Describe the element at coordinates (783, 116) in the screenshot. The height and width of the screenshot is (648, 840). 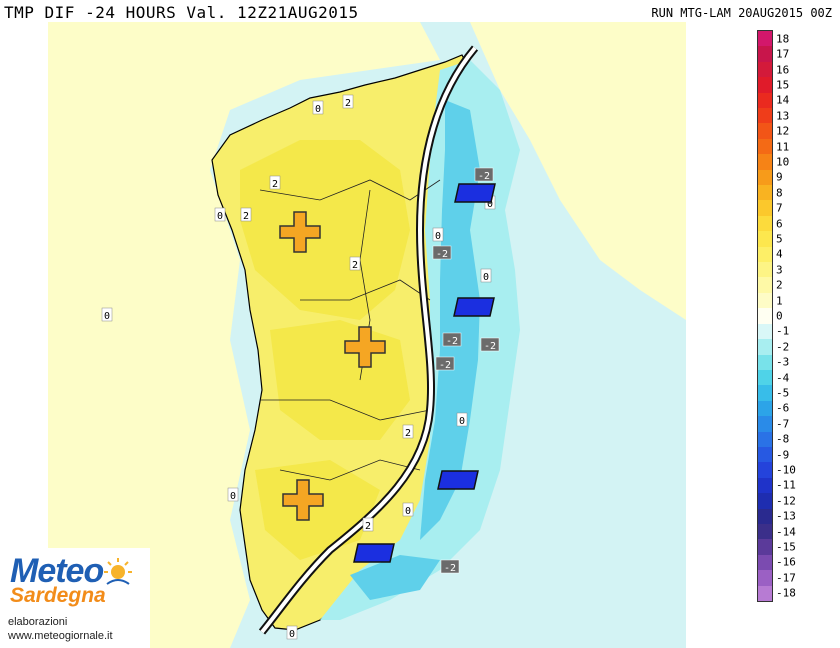
I see `colorbar-tick-label: 13` at that location.